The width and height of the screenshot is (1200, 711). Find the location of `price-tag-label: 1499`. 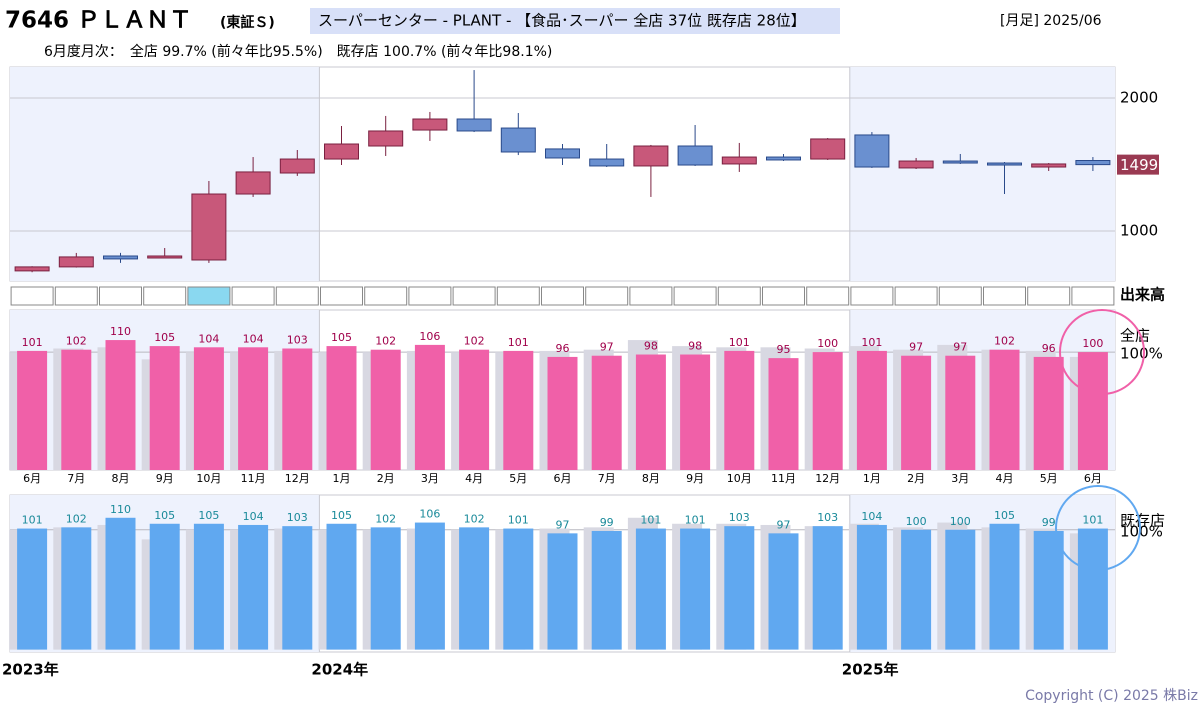

price-tag-label: 1499 is located at coordinates (1139, 165).